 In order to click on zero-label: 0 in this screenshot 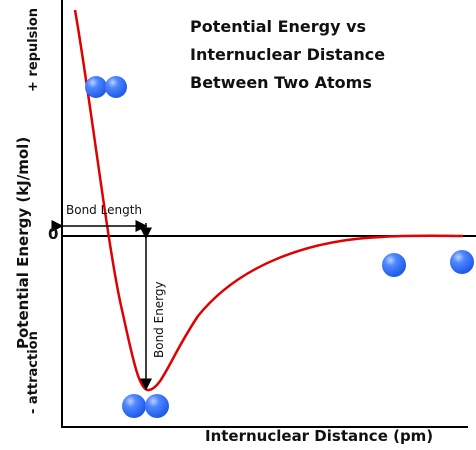, I will do `click(53, 234)`.